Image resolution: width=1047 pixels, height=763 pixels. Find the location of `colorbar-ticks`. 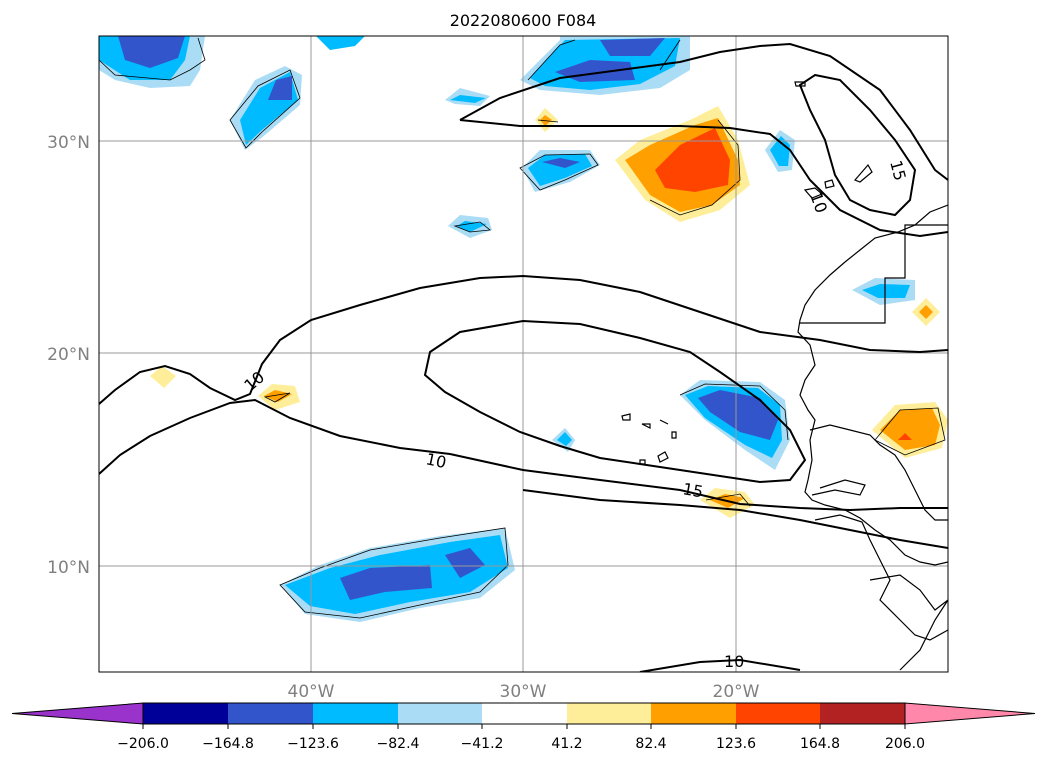

colorbar-ticks is located at coordinates (524, 726).